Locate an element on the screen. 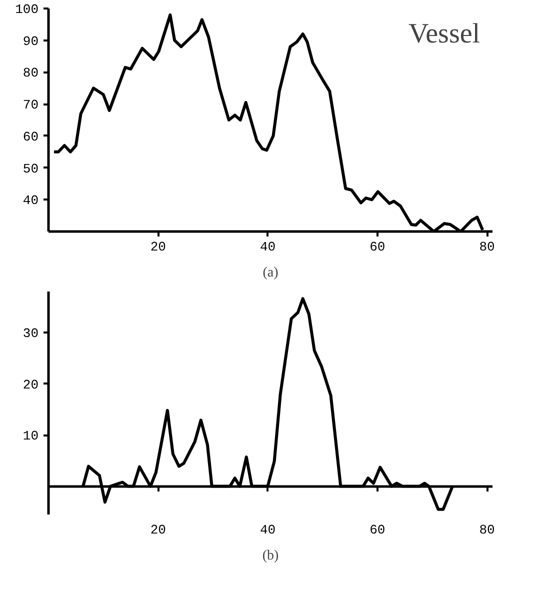 The width and height of the screenshot is (534, 591). y-tick-label: 70 is located at coordinates (30, 105).